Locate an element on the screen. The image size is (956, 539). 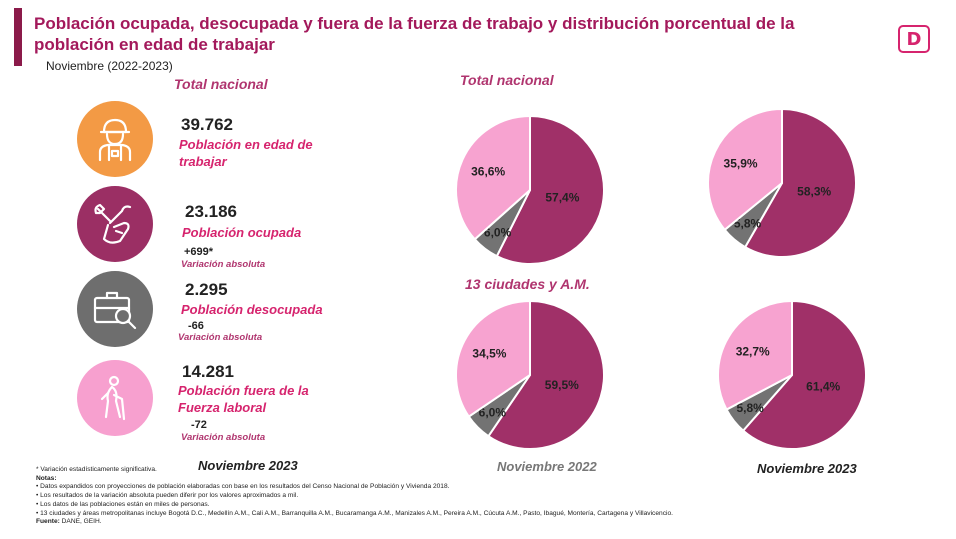
tools-icon is located at coordinates (115, 224).